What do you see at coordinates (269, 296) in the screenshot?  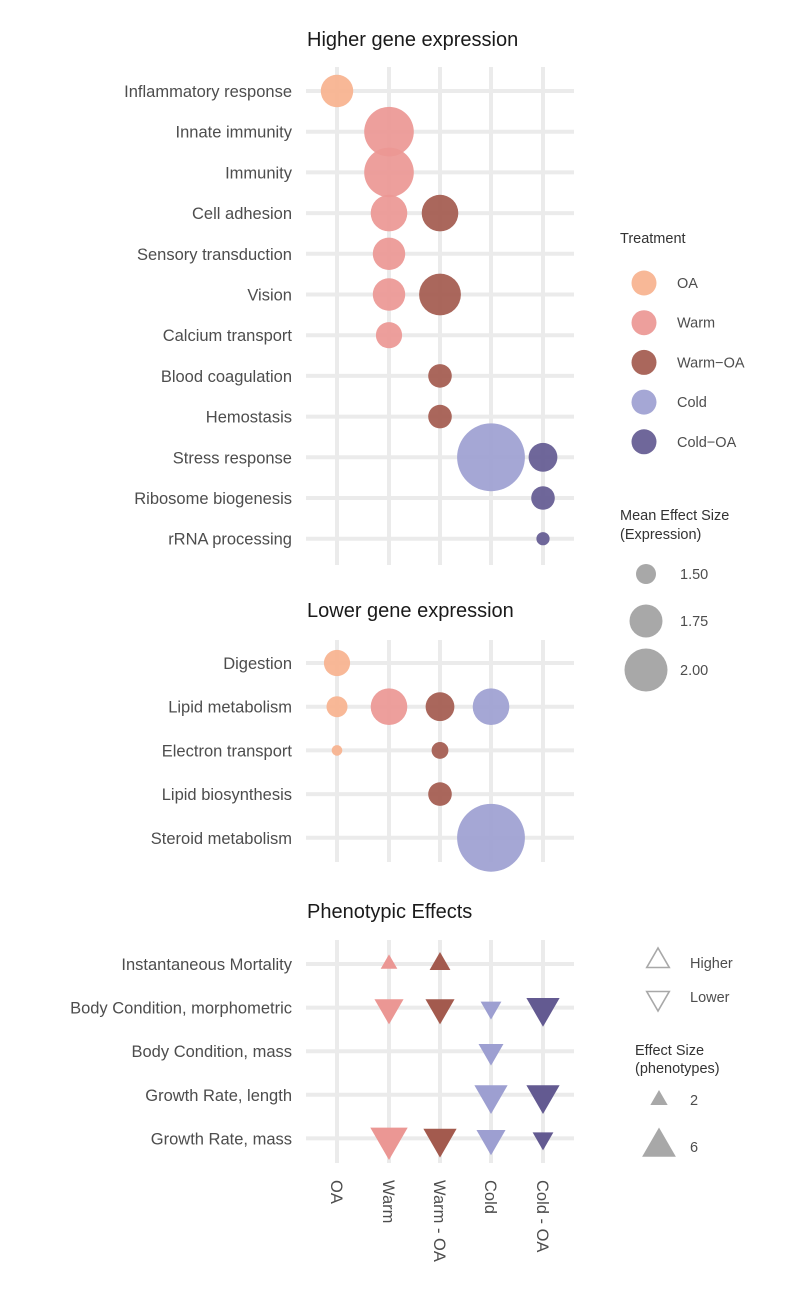 I see `row-label-vision: Vision` at bounding box center [269, 296].